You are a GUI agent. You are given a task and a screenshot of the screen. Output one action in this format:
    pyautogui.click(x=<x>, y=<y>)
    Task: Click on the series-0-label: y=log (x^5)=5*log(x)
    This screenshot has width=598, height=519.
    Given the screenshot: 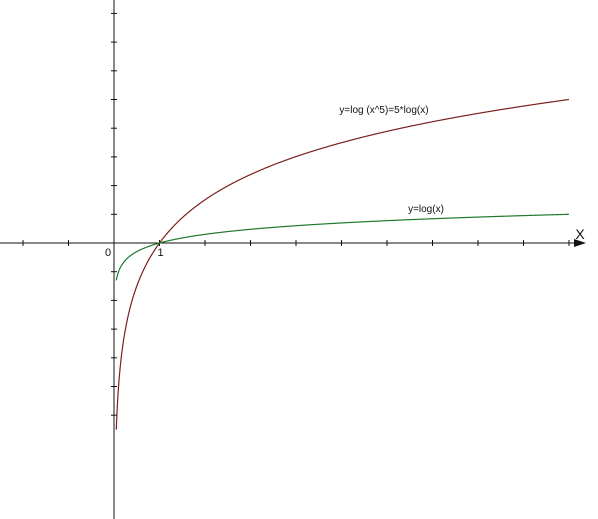 What is the action you would take?
    pyautogui.click(x=383, y=110)
    